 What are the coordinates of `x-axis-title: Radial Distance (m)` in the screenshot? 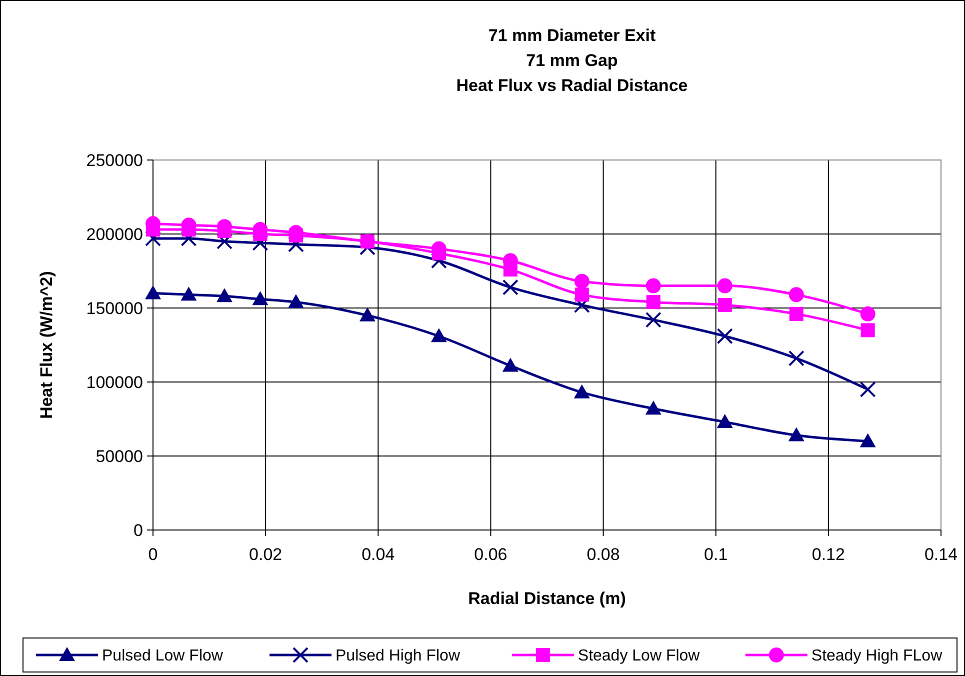 It's located at (547, 598).